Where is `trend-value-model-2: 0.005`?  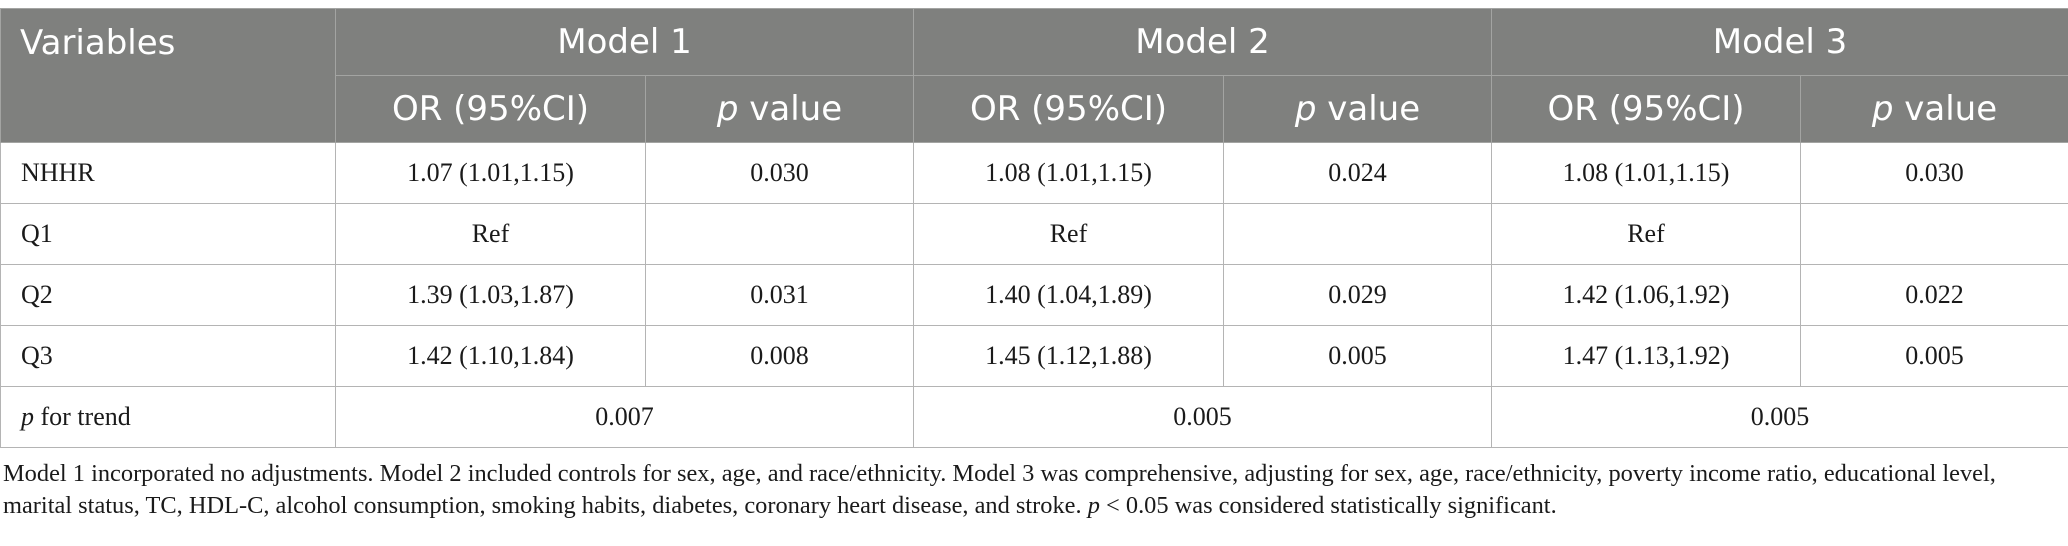
trend-value-model-2: 0.005 is located at coordinates (1202, 417).